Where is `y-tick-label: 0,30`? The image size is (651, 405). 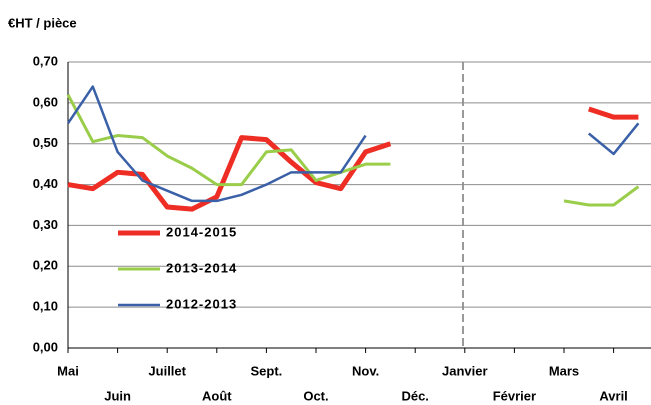
y-tick-label: 0,30 is located at coordinates (45, 224).